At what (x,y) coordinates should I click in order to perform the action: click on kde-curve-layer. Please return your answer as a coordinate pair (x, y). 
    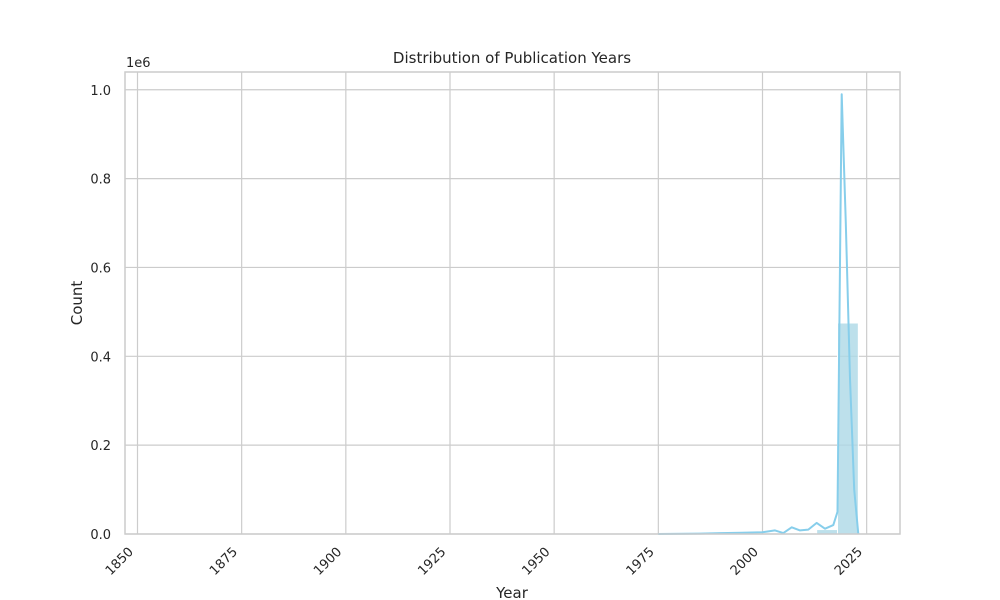
    Looking at the image, I should click on (759, 314).